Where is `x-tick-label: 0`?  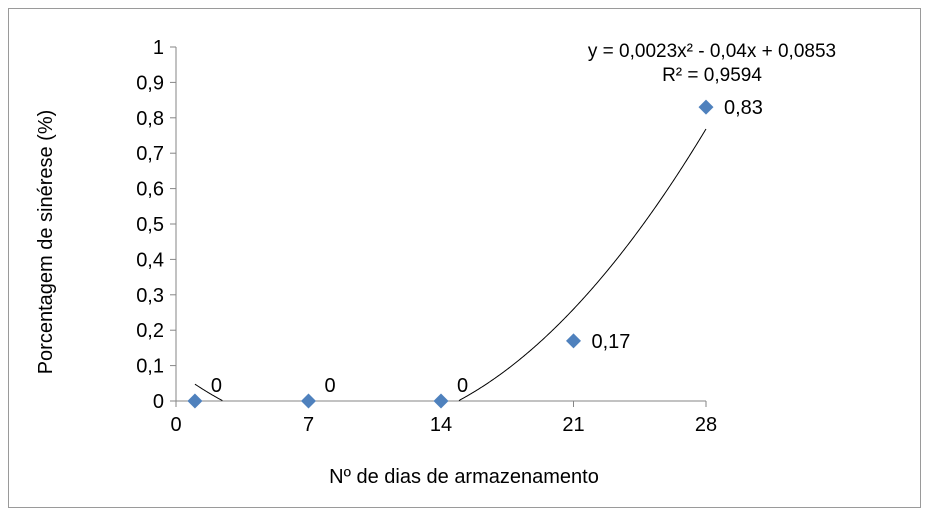
x-tick-label: 0 is located at coordinates (175, 425).